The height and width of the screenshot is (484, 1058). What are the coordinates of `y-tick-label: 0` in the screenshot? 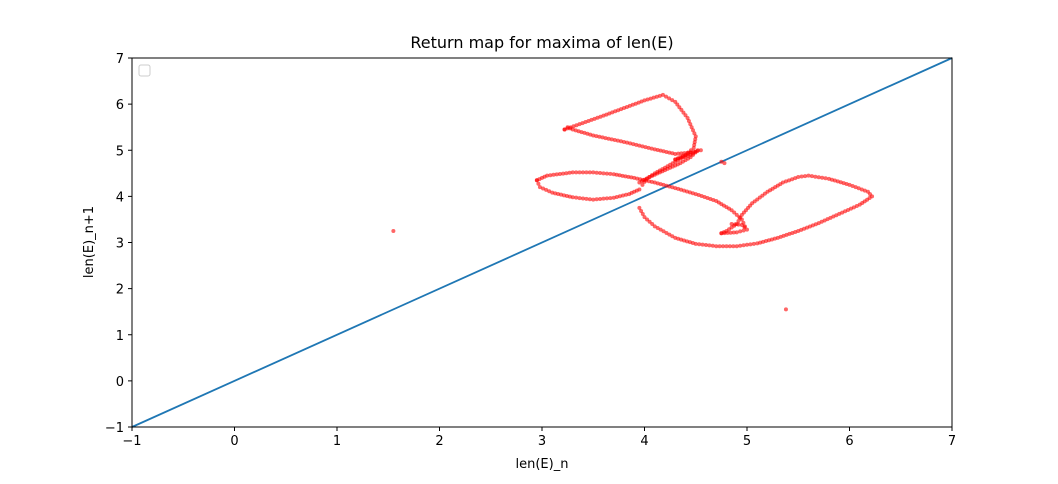 It's located at (120, 382).